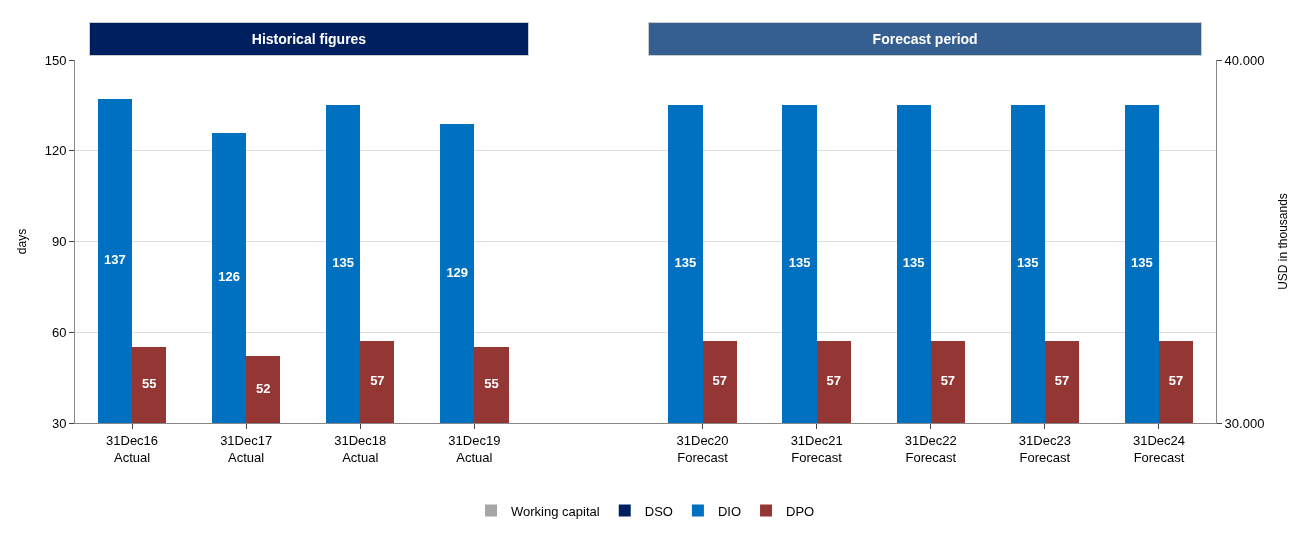  Describe the element at coordinates (729, 511) in the screenshot. I see `legend-label: DIO` at that location.